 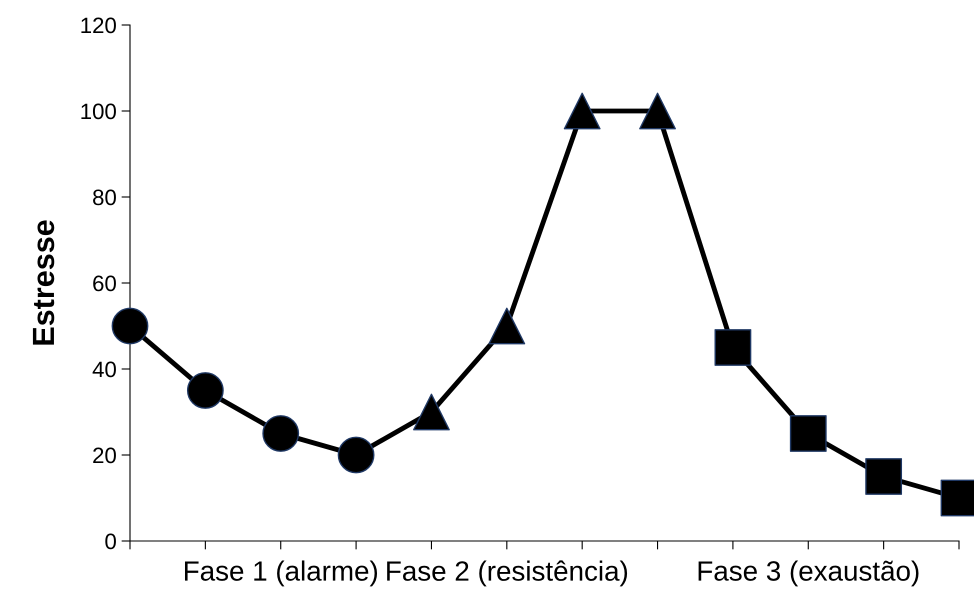 I want to click on x-tick-label: Fase 2 (resistência), so click(x=507, y=573).